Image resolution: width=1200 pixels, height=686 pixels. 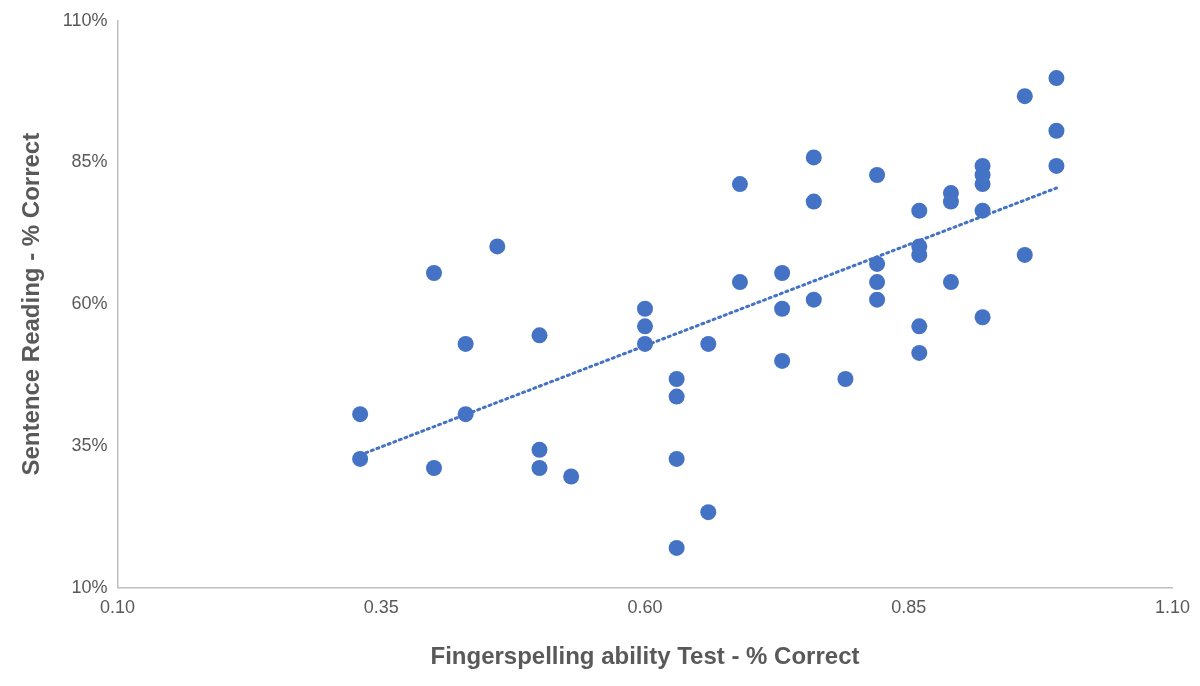 I want to click on x-tick-label: 1.10, so click(x=1172, y=607).